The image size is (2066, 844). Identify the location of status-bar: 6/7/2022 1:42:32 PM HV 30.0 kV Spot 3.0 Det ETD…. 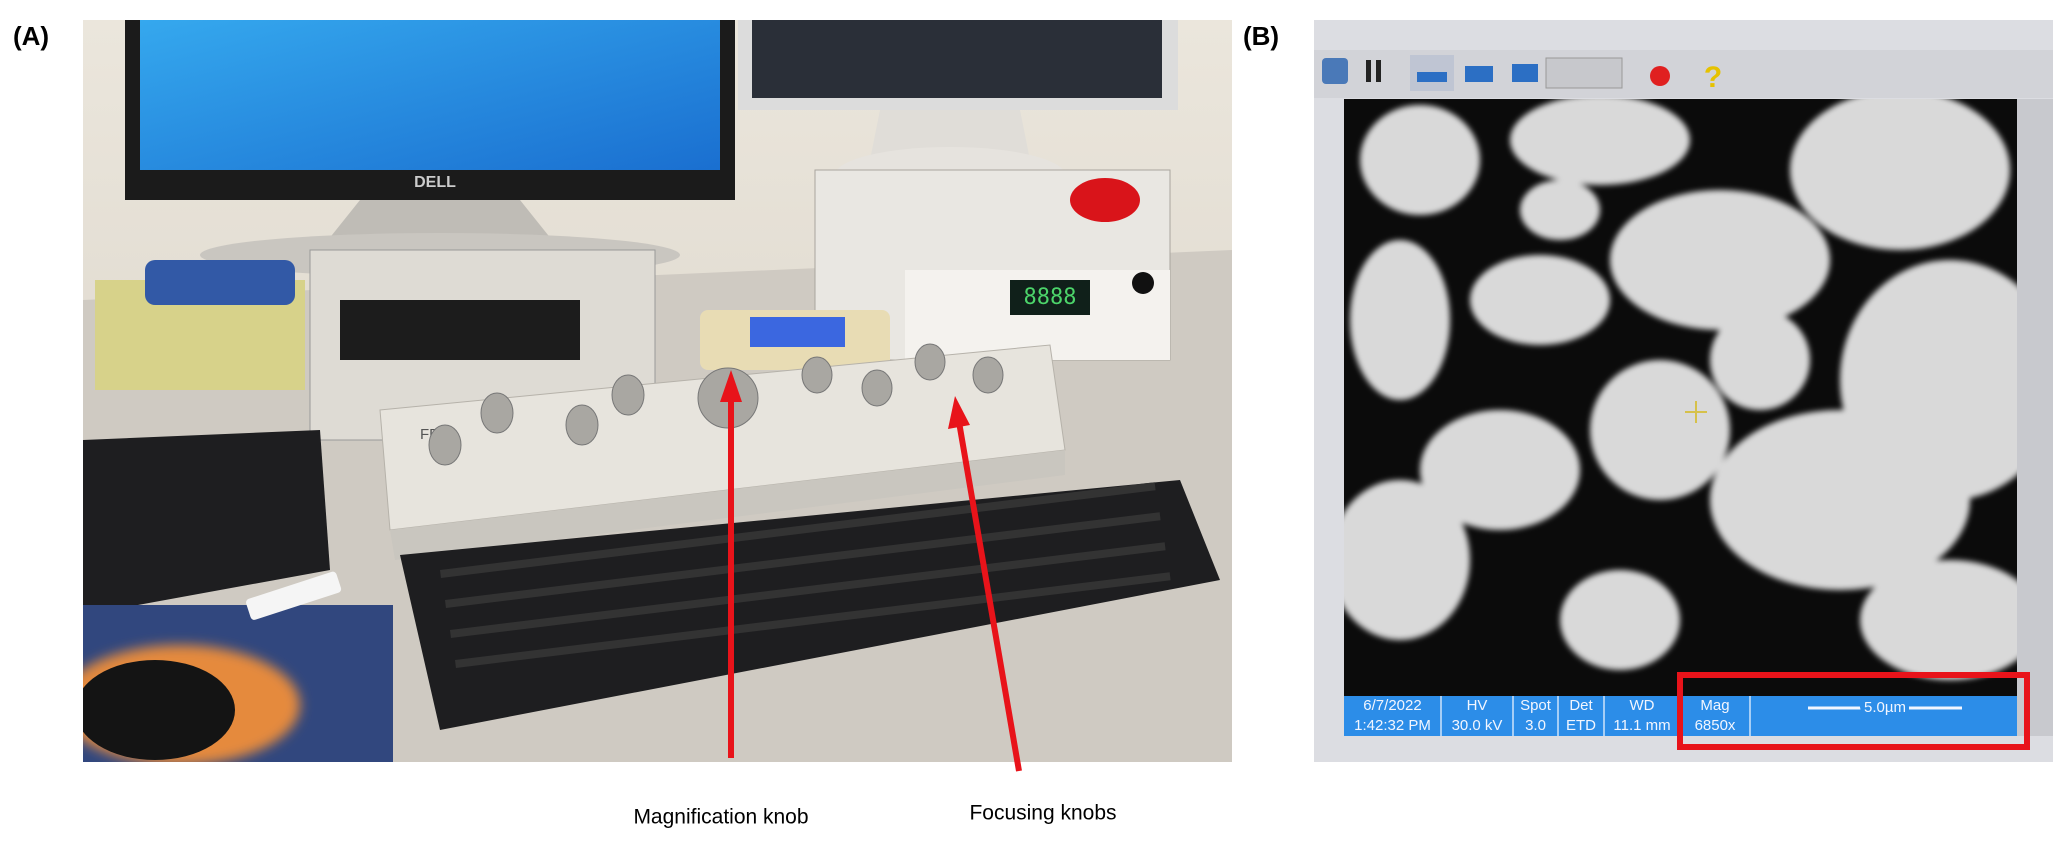
(1658, 715).